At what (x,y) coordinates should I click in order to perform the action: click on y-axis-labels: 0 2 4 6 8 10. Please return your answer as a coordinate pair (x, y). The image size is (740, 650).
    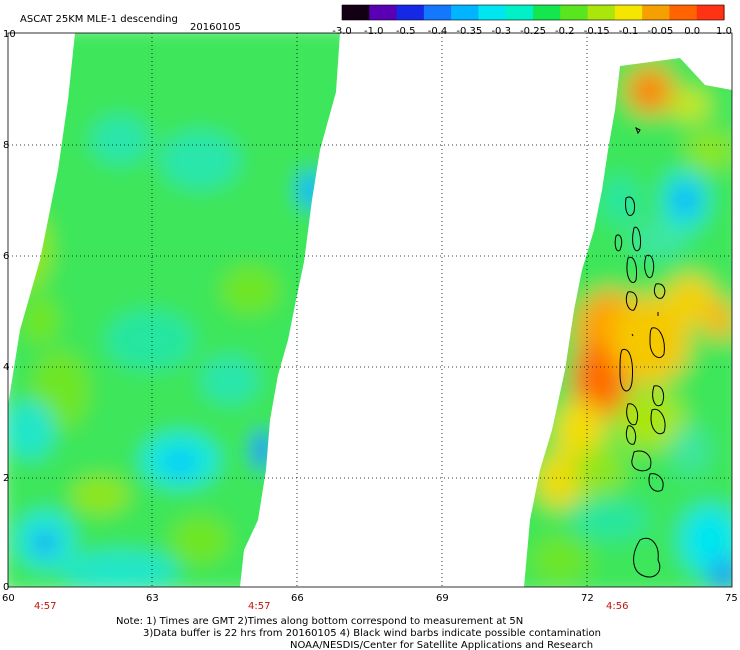
    Looking at the image, I should click on (9, 311).